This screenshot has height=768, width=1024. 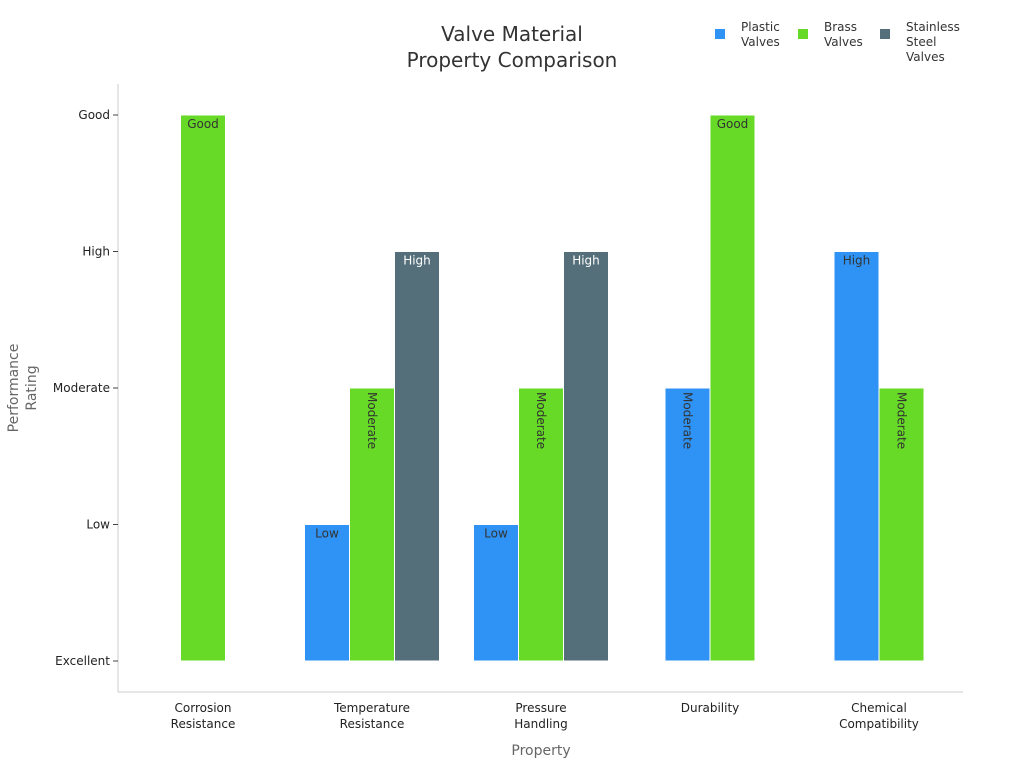 What do you see at coordinates (843, 34) in the screenshot?
I see `legend-label: Brass Valves` at bounding box center [843, 34].